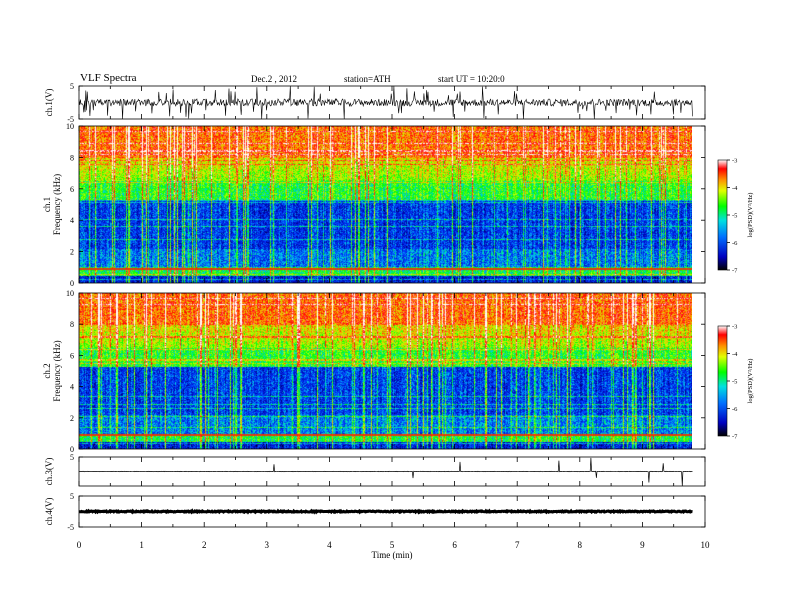 The height and width of the screenshot is (612, 792). What do you see at coordinates (57, 204) in the screenshot?
I see `ch1-spectrogram-ylabel: Frequency (kHz)` at bounding box center [57, 204].